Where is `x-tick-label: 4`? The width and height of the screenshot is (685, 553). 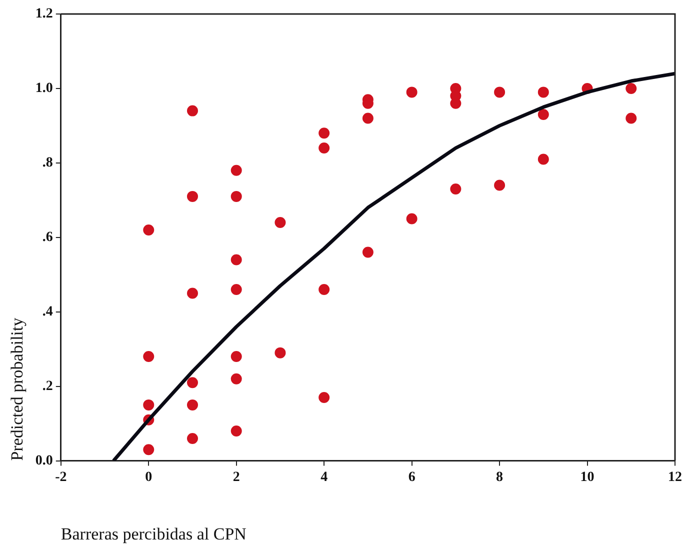 x-tick-label: 4 is located at coordinates (324, 477).